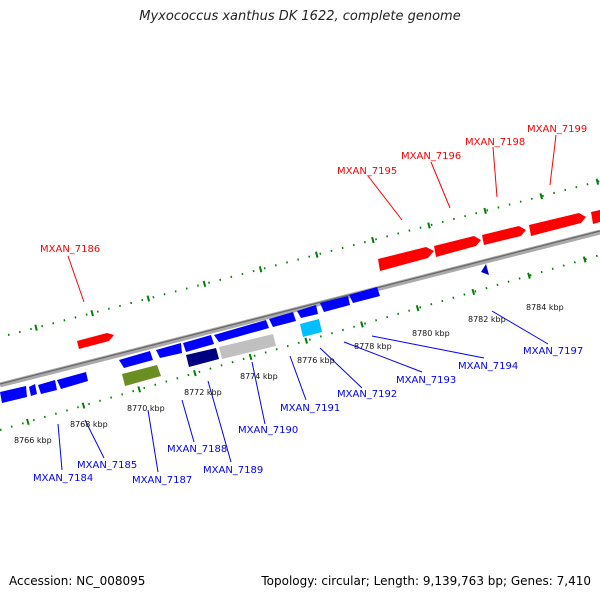 The height and width of the screenshot is (600, 600). Describe the element at coordinates (495, 142) in the screenshot. I see `gene-label: MXAN_7198` at that location.